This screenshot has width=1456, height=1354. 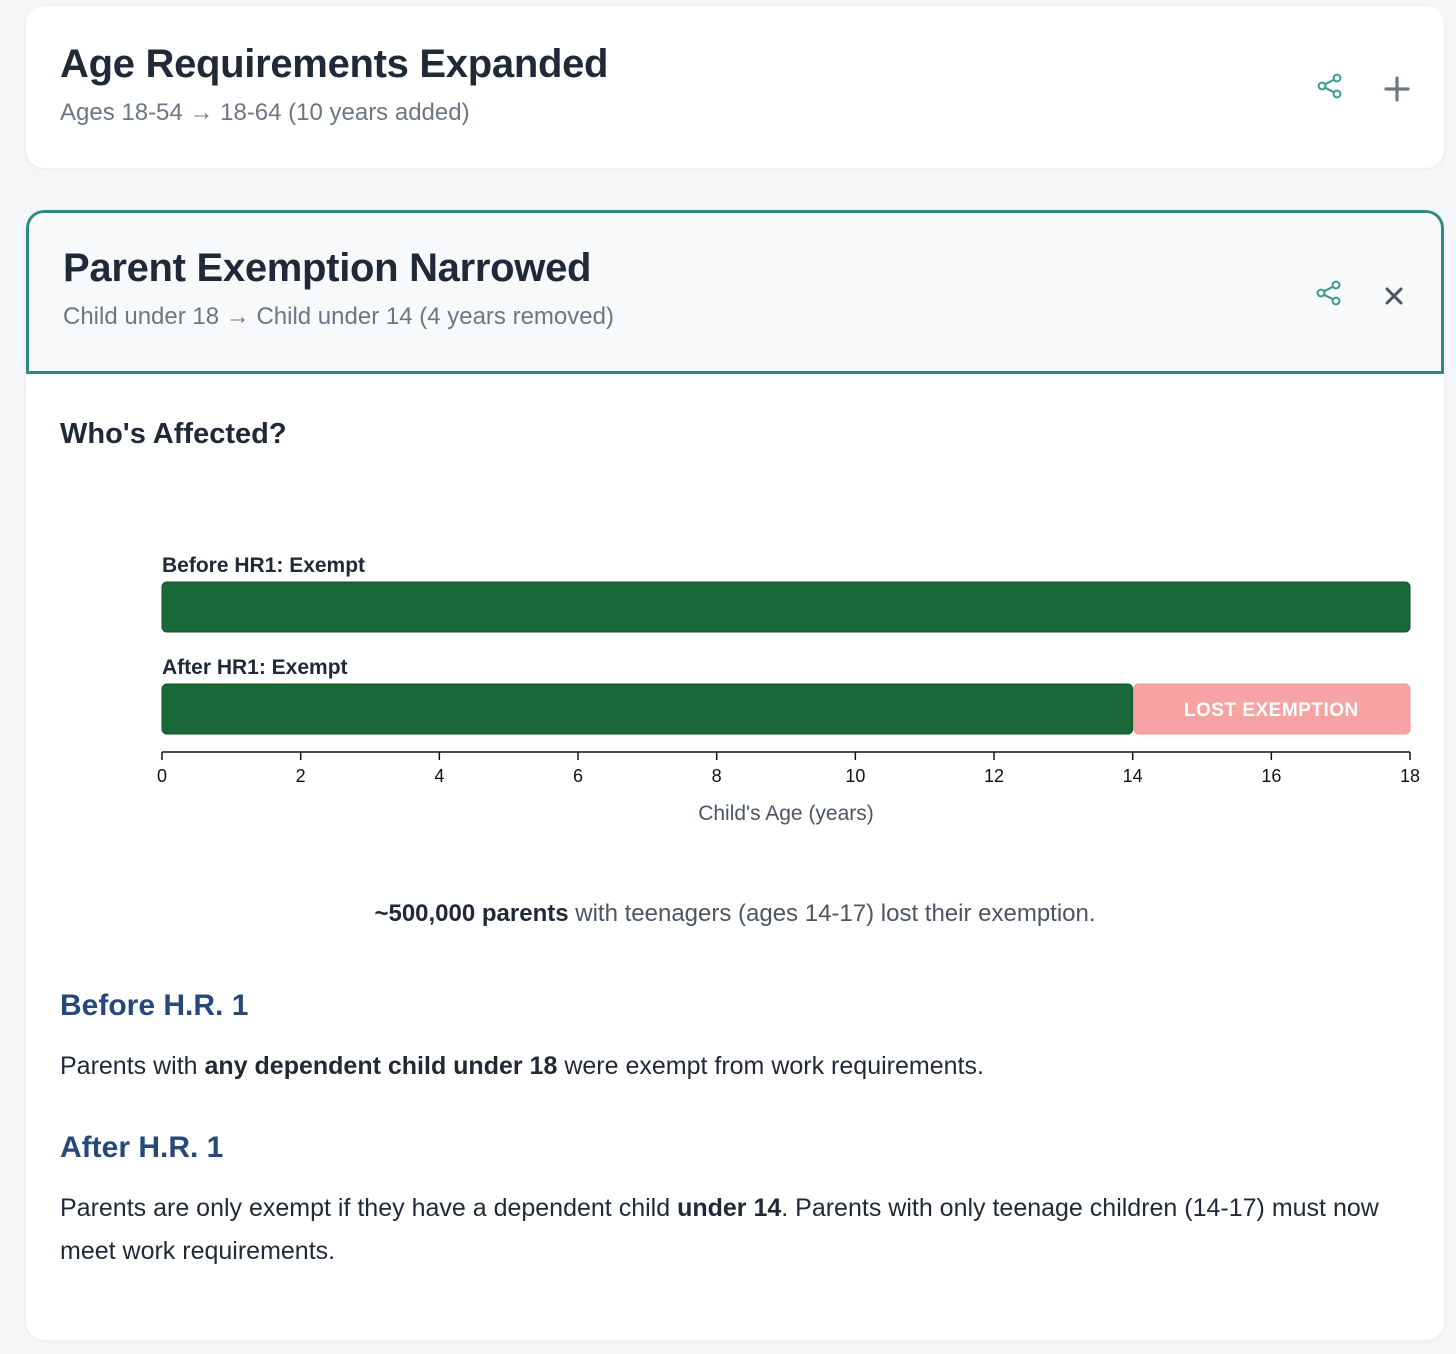 I want to click on x-tick-label: 10, so click(x=855, y=776).